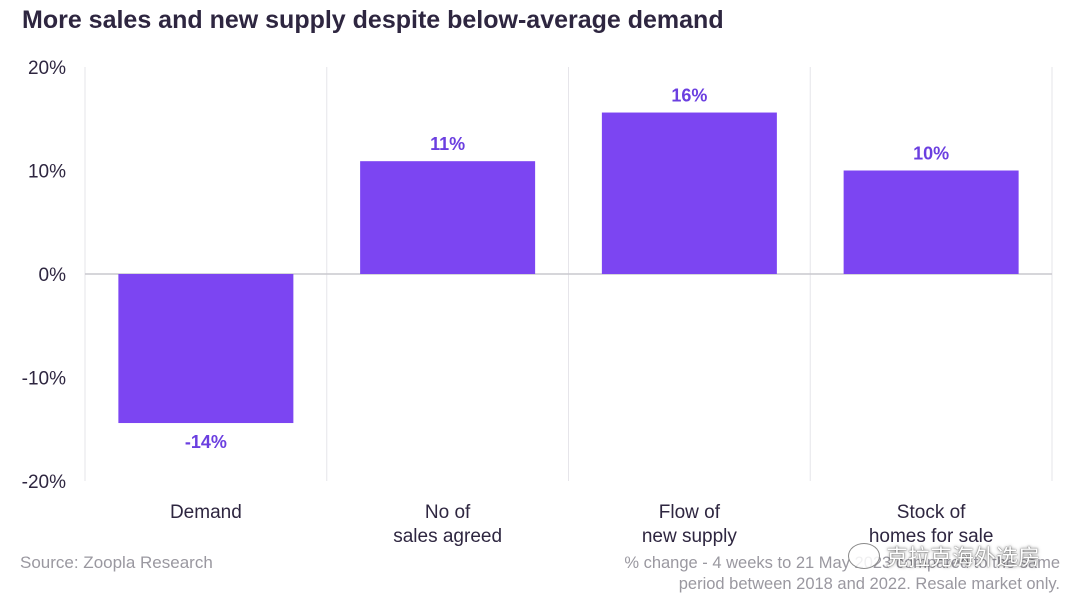 Image resolution: width=1075 pixels, height=604 pixels. I want to click on category-label: Demand, so click(206, 512).